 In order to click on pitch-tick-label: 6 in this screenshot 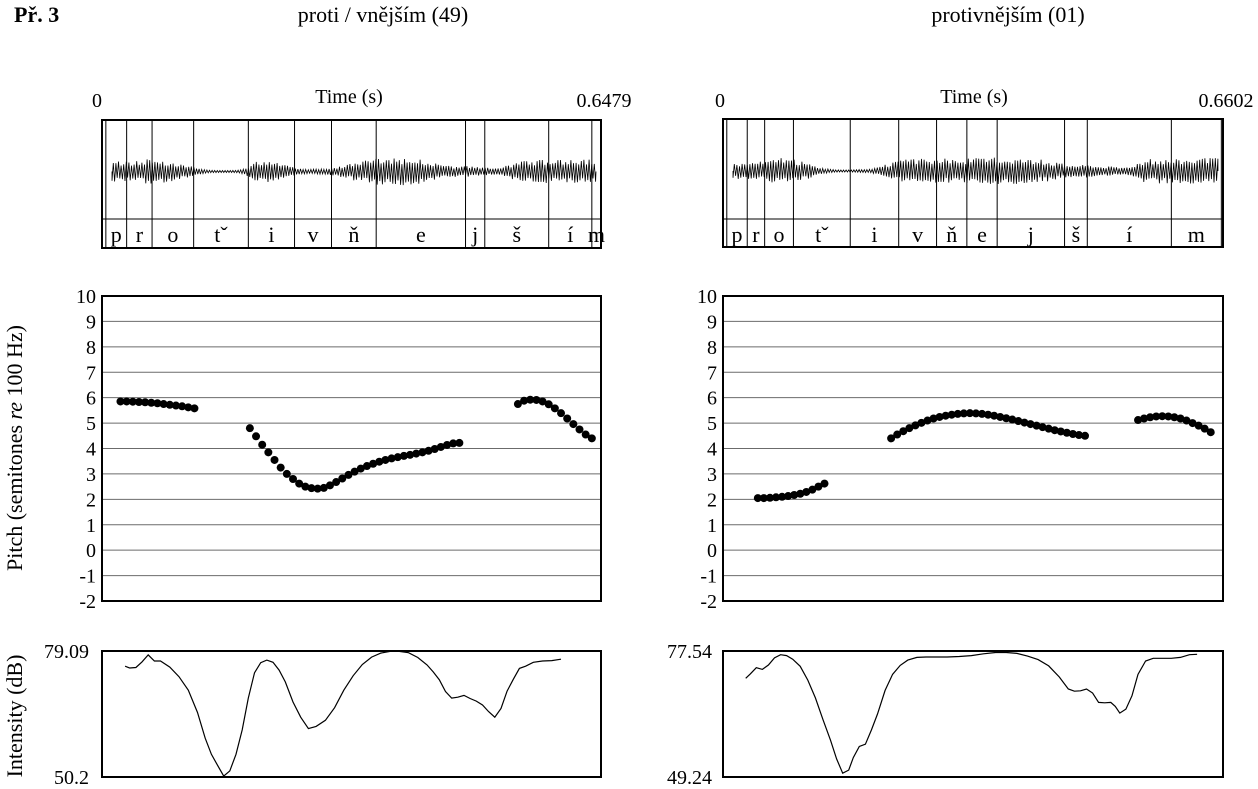, I will do `click(91, 399)`.